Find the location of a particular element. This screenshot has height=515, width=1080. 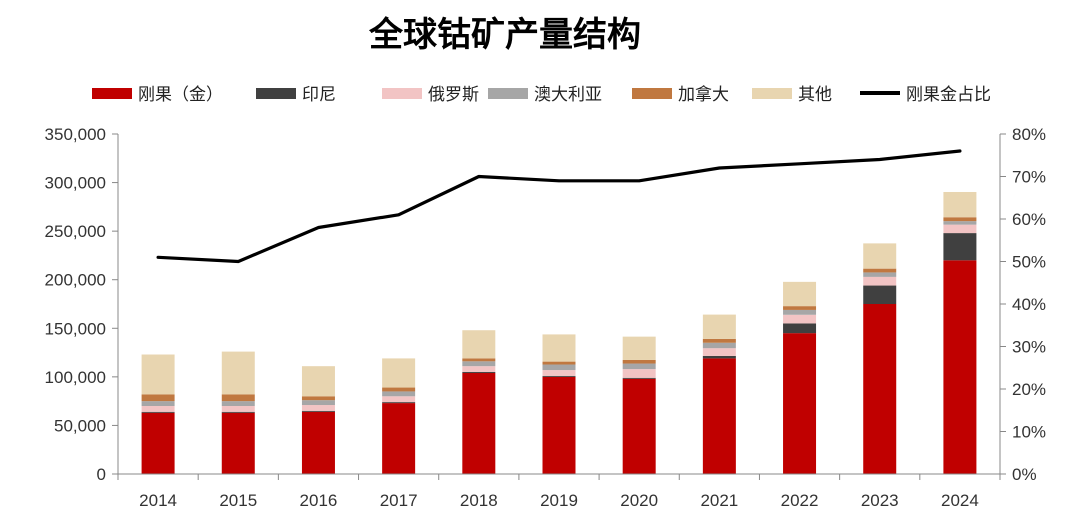

y2-tick-label: 10% is located at coordinates (1029, 432).